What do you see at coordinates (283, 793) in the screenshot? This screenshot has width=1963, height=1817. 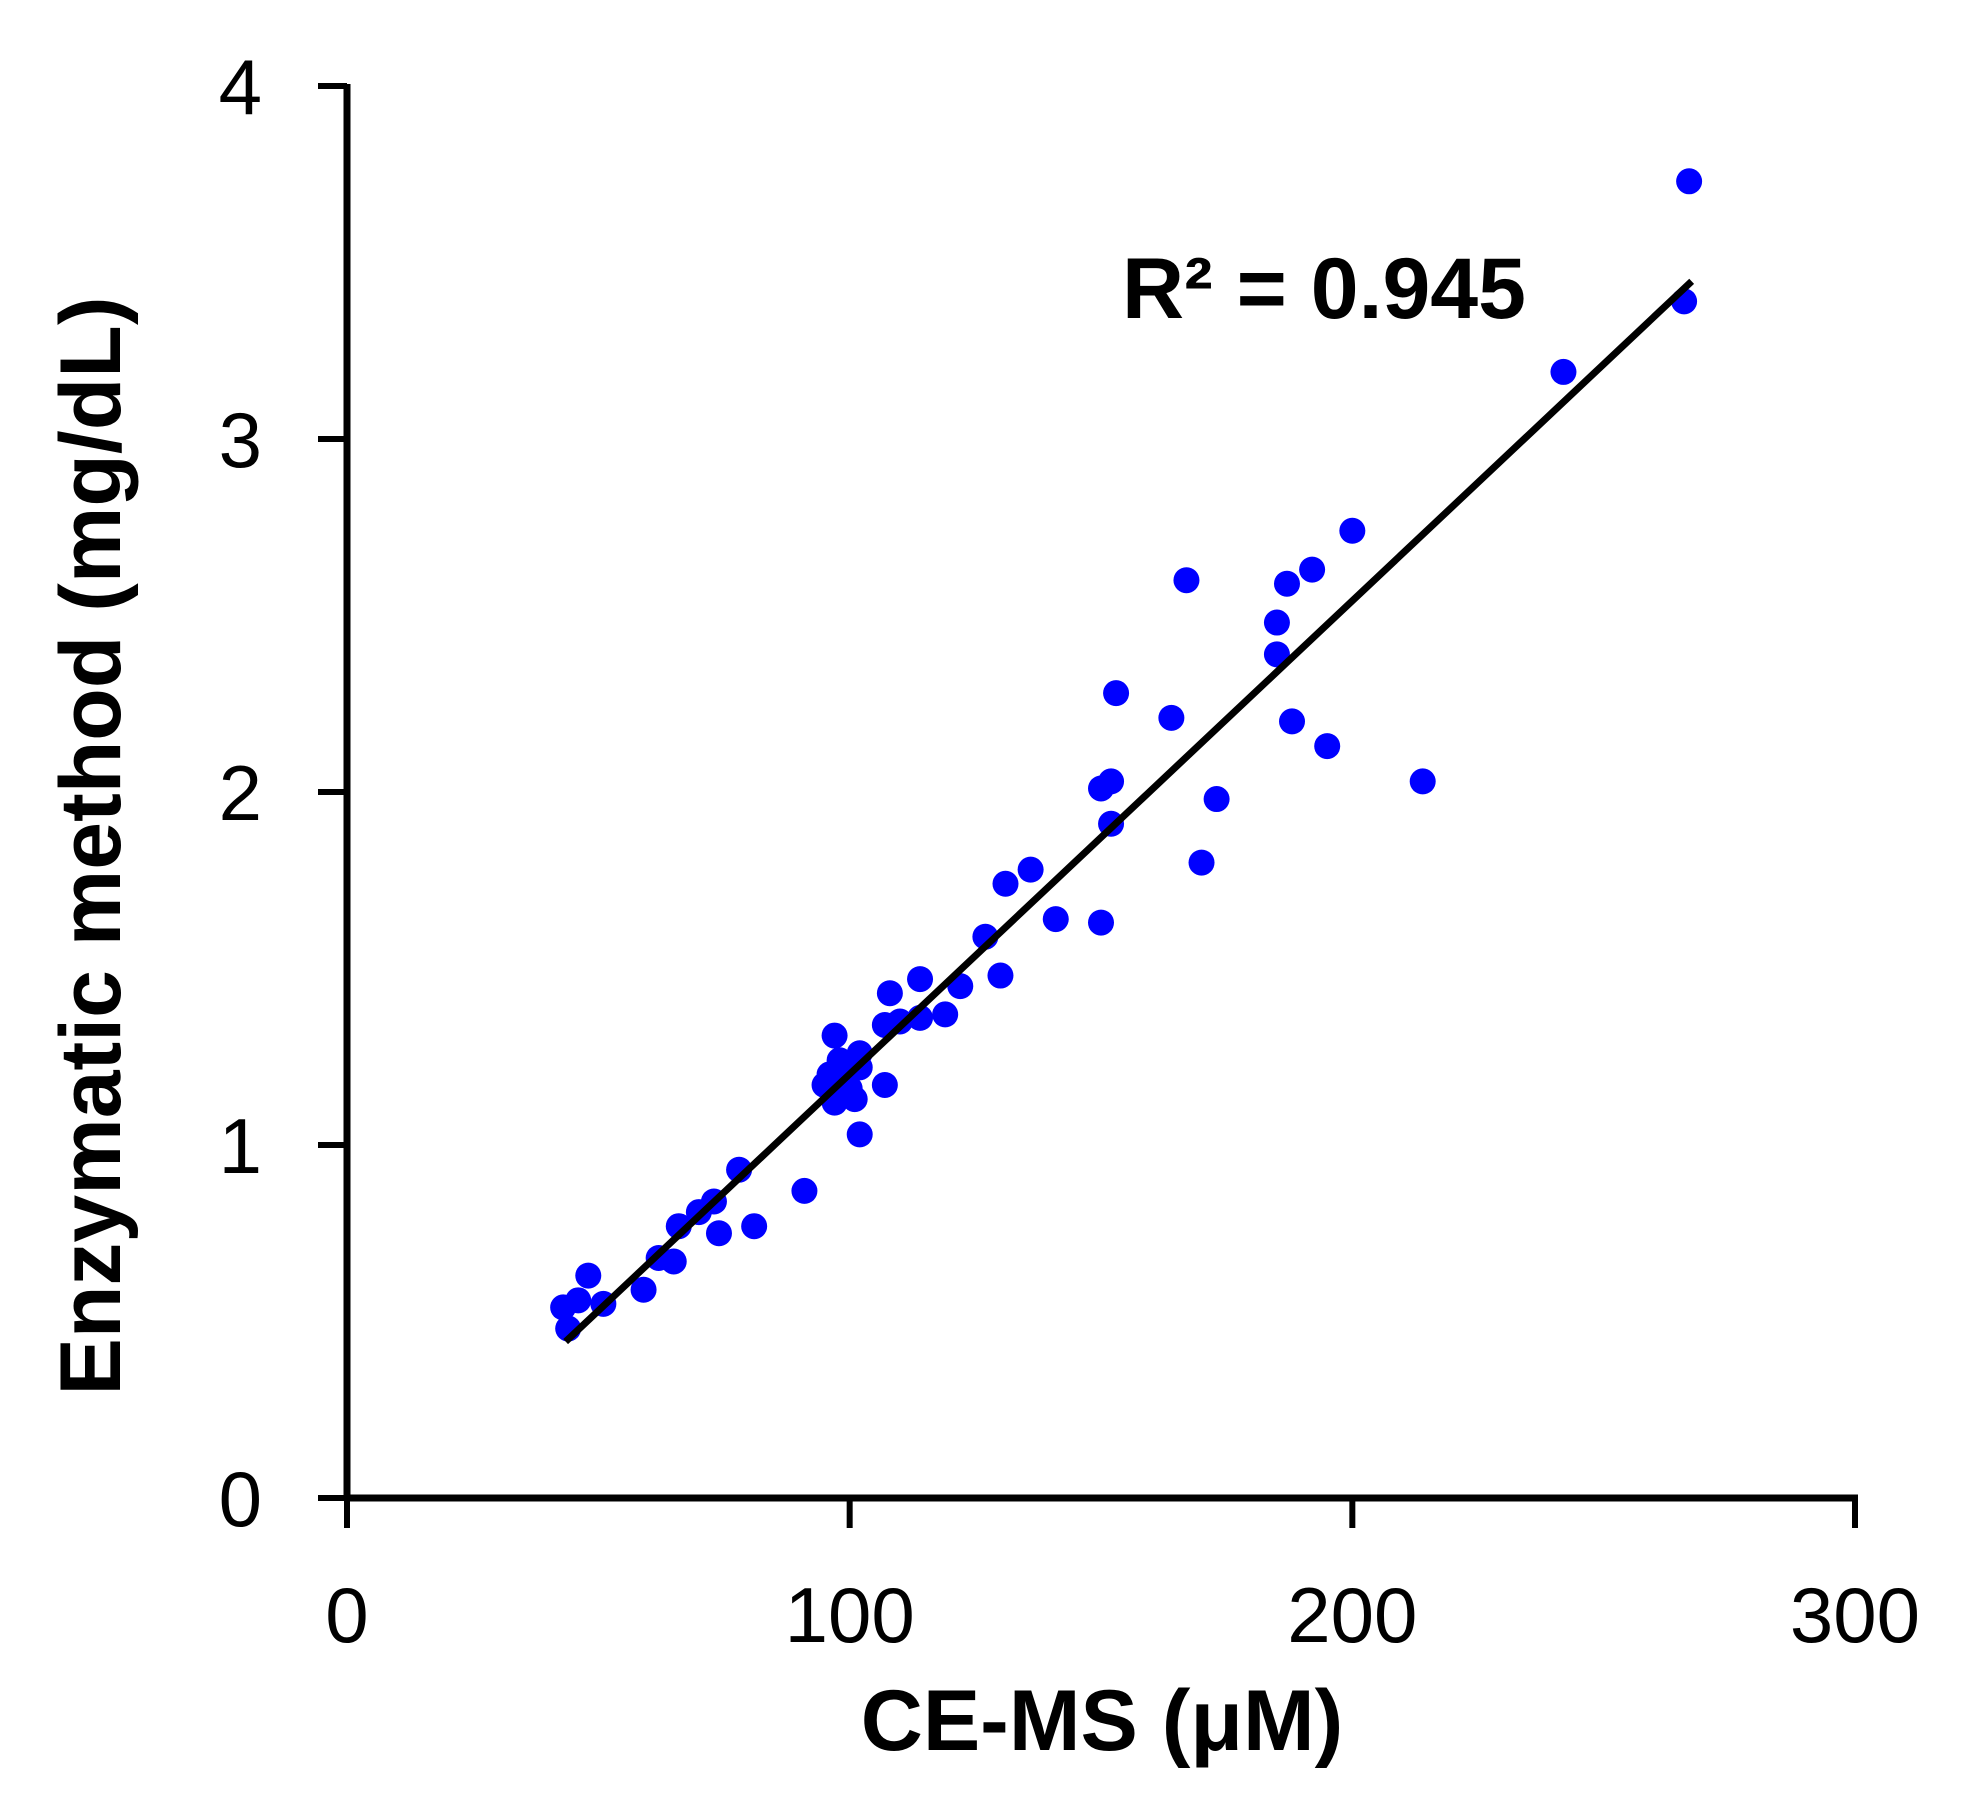 I see `y-ticks: 0 1 2 3 4` at bounding box center [283, 793].